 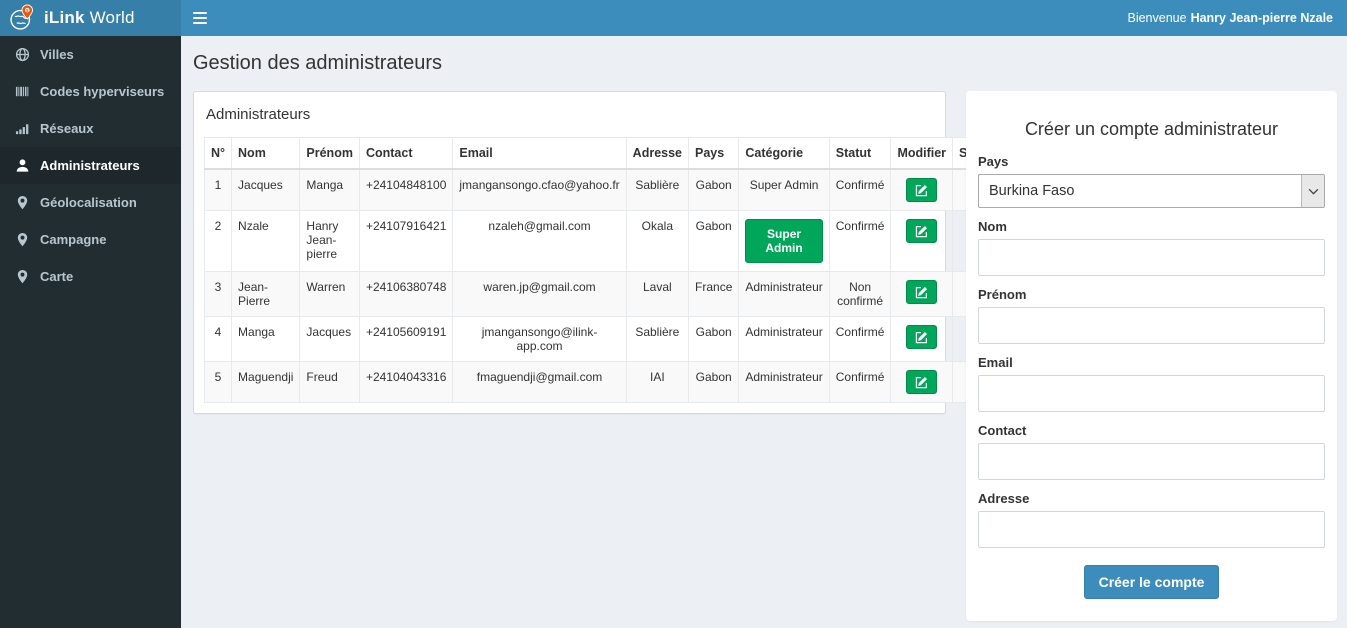 I want to click on adresse-label: Adresse, so click(x=1004, y=498).